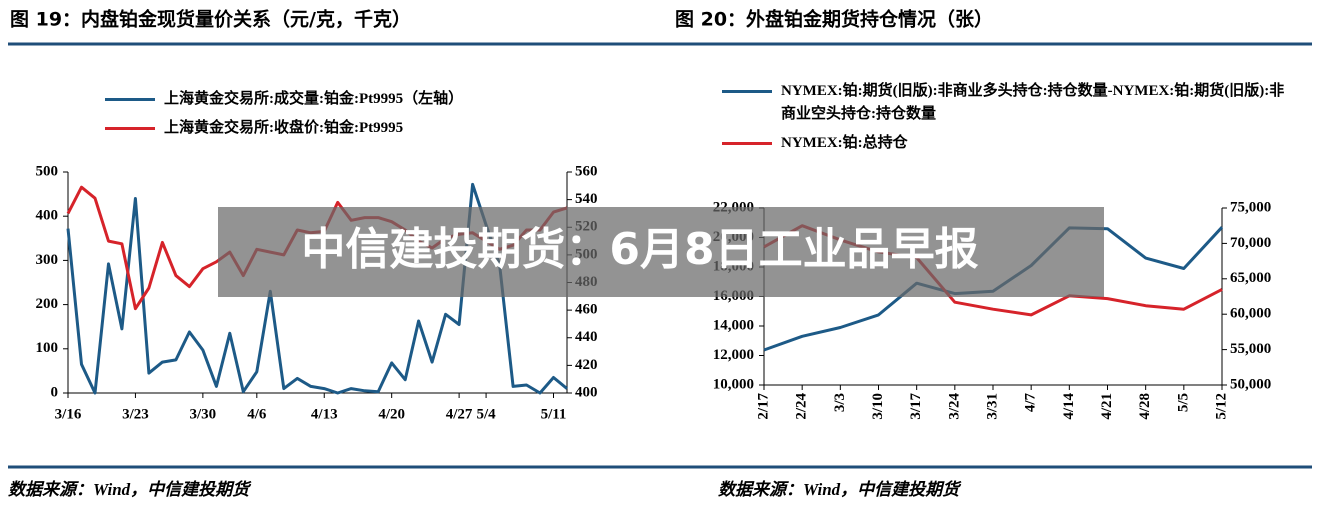 The width and height of the screenshot is (1324, 505). Describe the element at coordinates (135, 414) in the screenshot. I see `x-tick-label: 3/23` at that location.